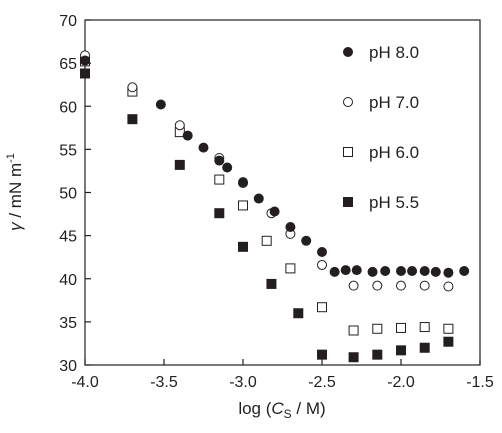  I want to click on y-tick-label: 50, so click(68, 194).